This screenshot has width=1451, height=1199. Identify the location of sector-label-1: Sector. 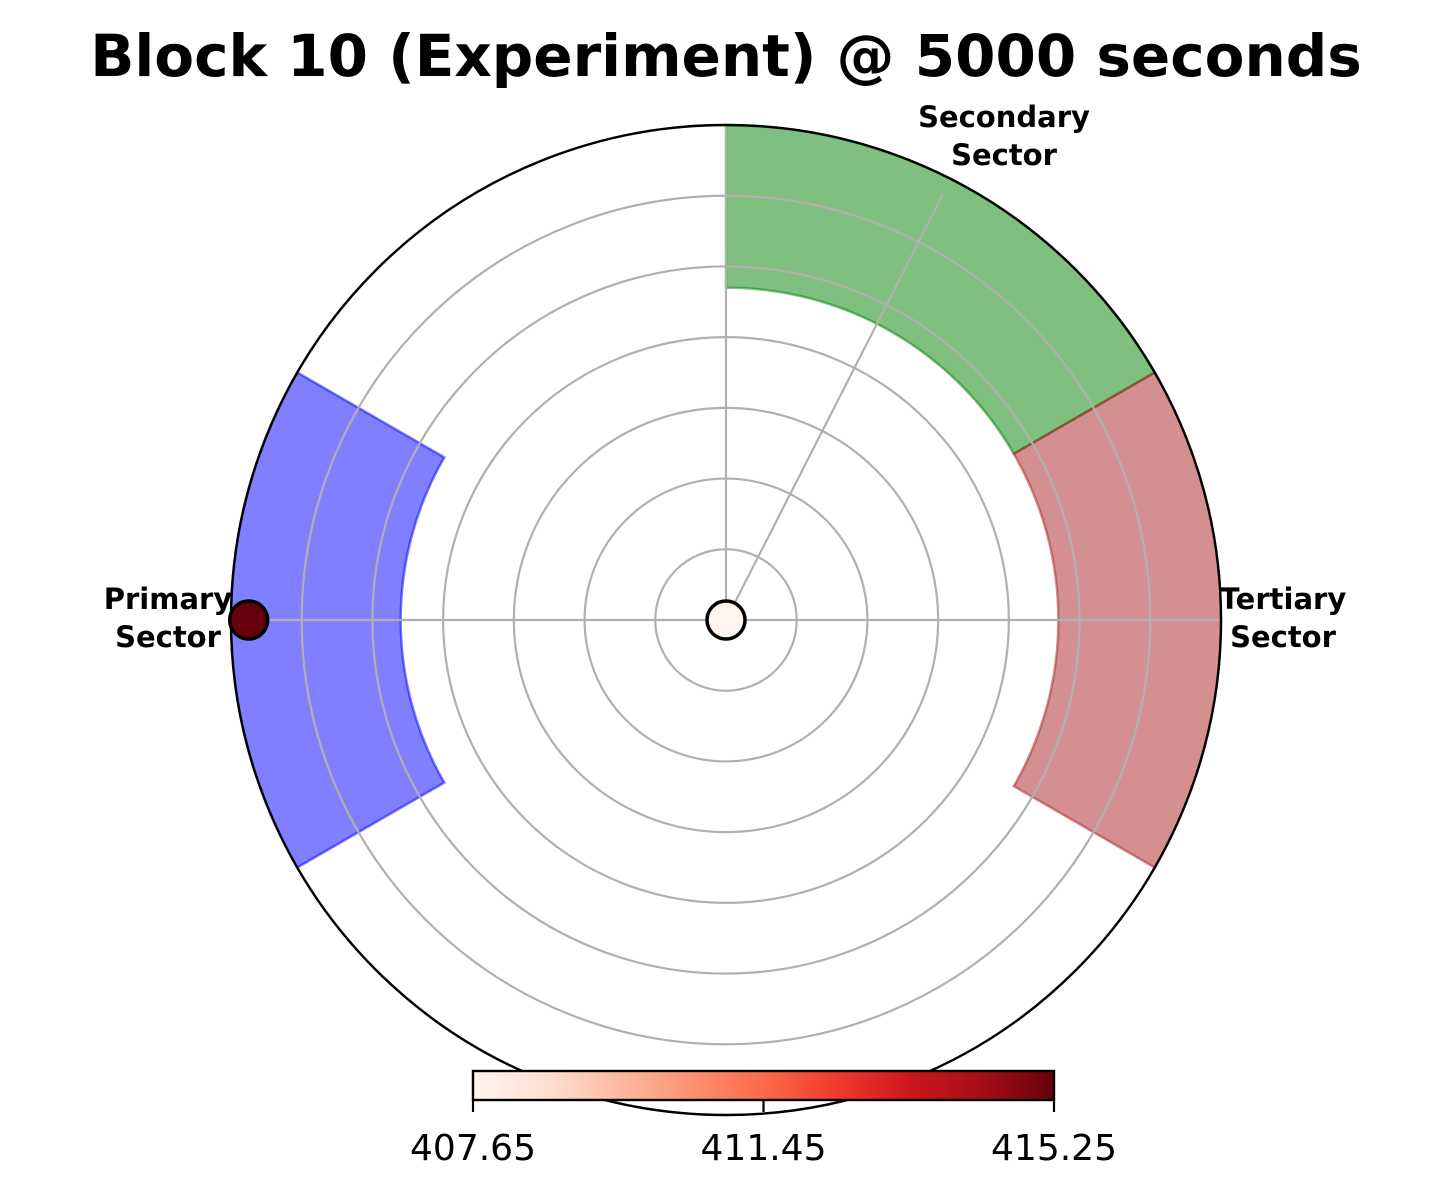
(1004, 155).